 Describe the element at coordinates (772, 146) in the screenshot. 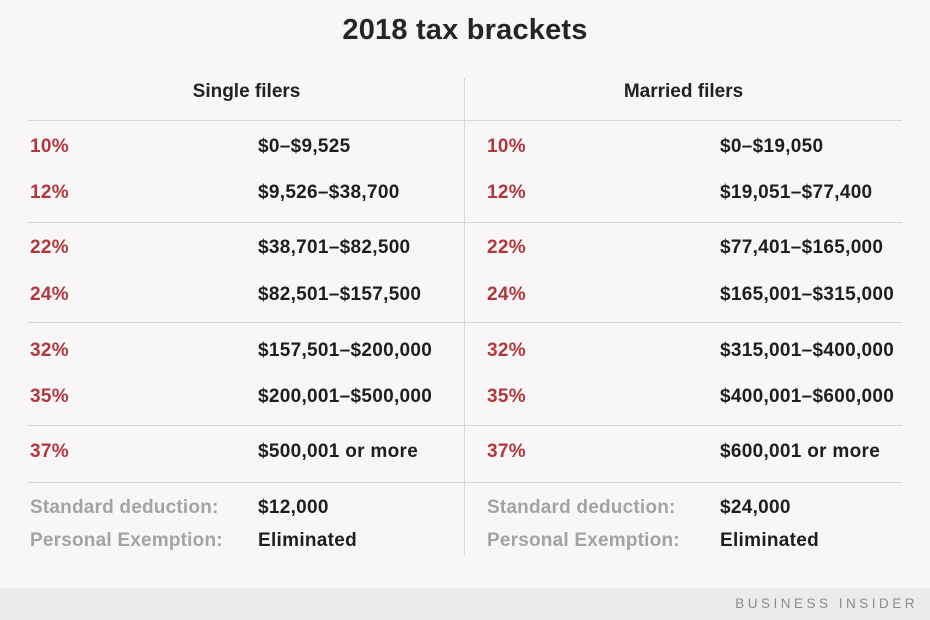

I see `income-range: $0–$19,050` at that location.